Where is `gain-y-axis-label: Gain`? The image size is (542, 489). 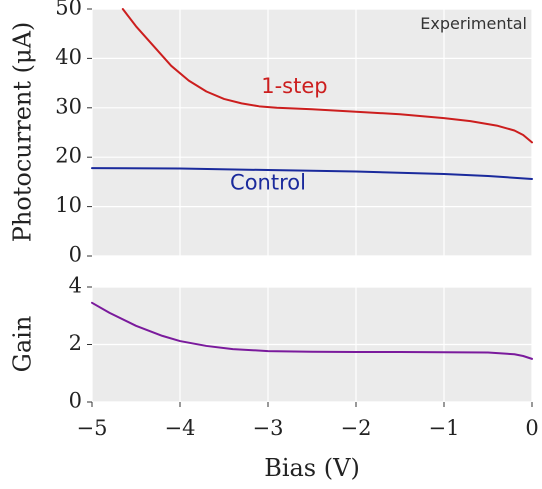
gain-y-axis-label: Gain is located at coordinates (23, 344).